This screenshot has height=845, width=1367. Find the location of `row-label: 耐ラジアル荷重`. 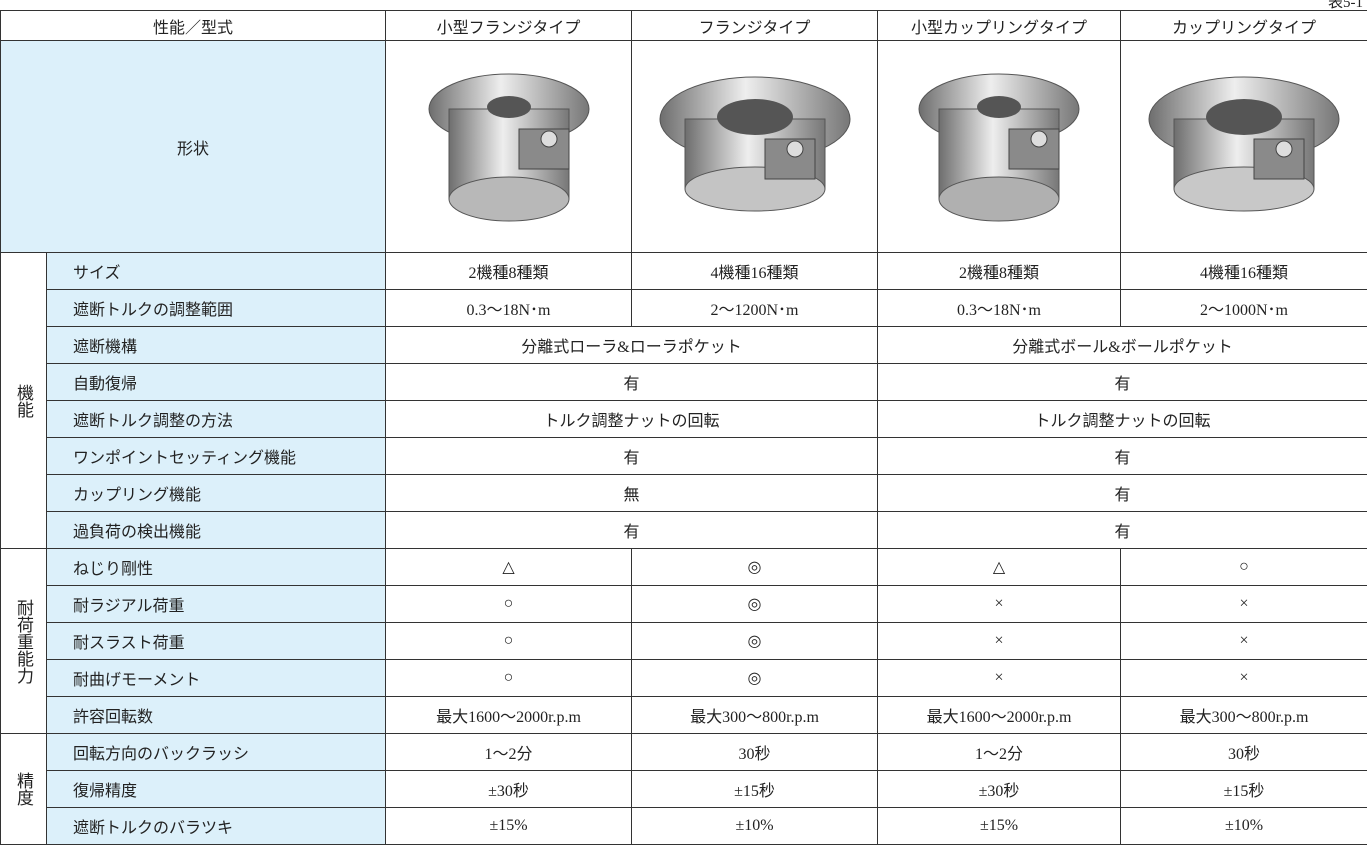

row-label: 耐ラジアル荷重 is located at coordinates (216, 604).